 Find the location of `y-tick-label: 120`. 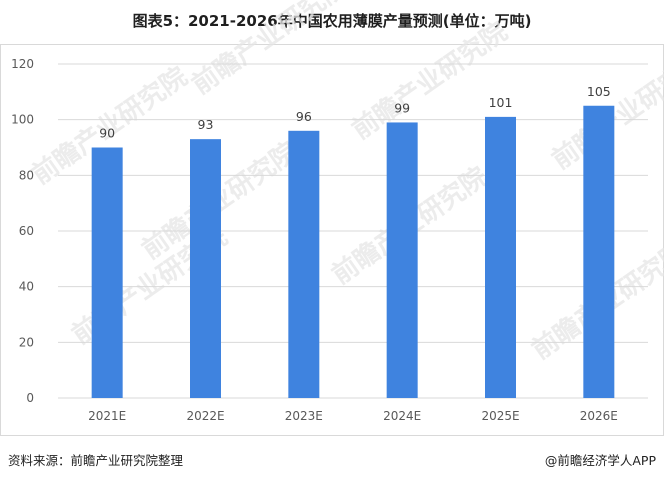

y-tick-label: 120 is located at coordinates (22, 64).